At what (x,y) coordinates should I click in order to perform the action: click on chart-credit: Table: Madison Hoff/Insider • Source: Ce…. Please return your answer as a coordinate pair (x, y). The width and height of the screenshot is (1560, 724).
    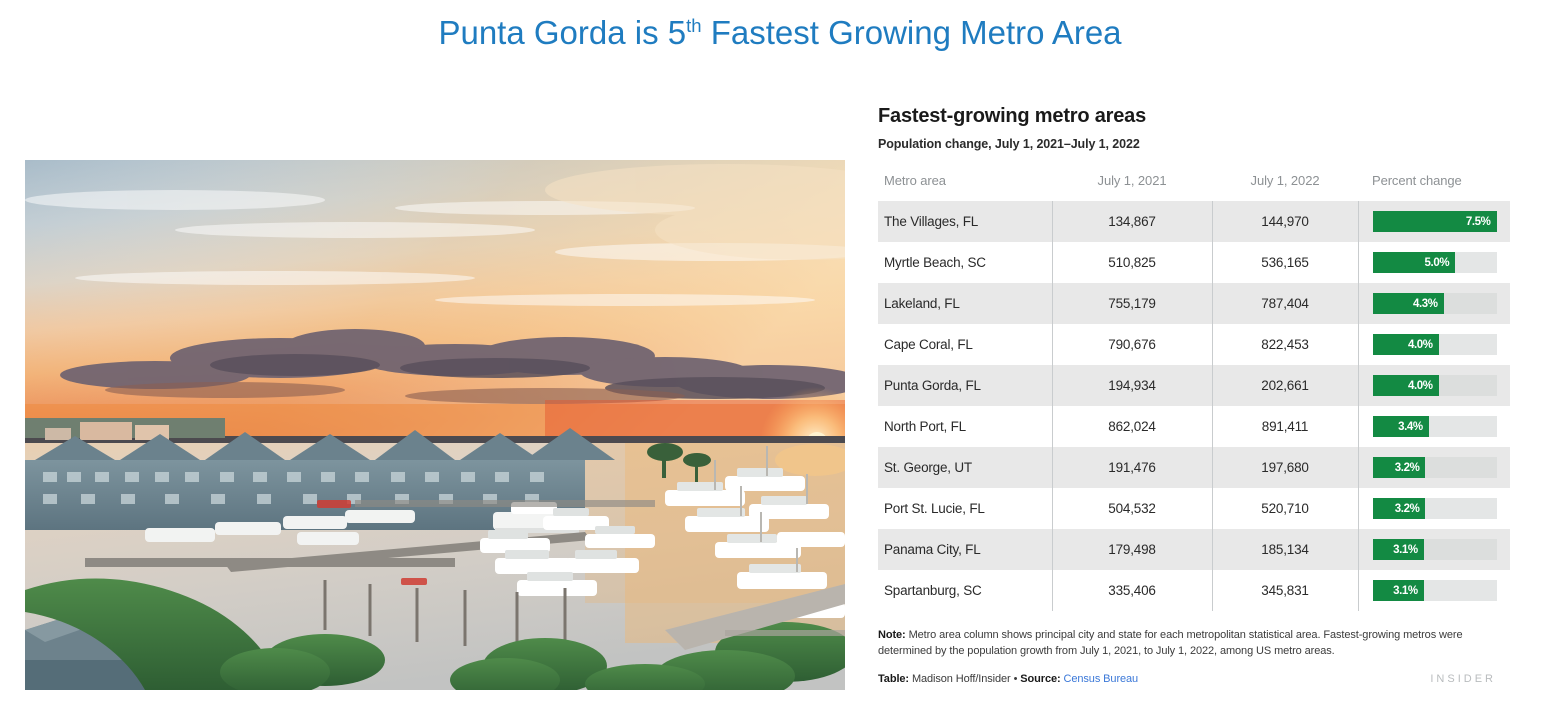
    Looking at the image, I should click on (1187, 679).